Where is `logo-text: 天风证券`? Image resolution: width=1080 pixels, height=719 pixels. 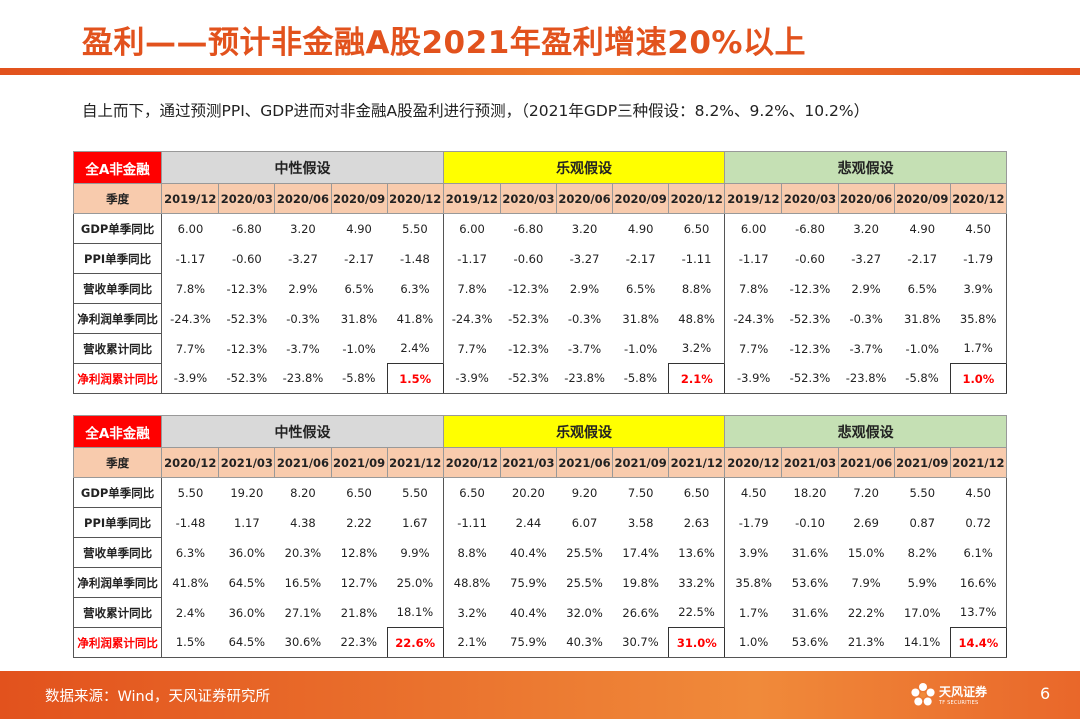 logo-text: 天风证券 is located at coordinates (963, 692).